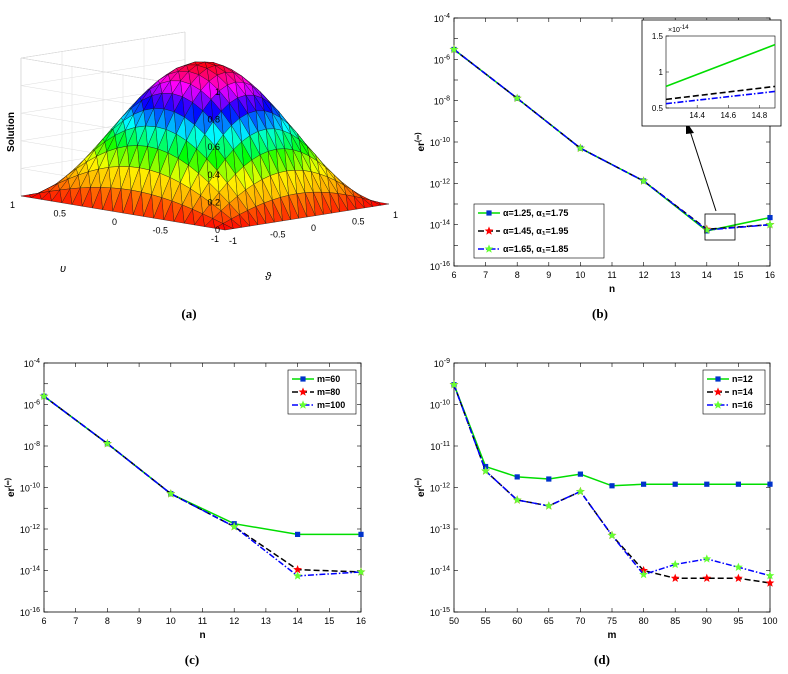 The image size is (788, 674). Describe the element at coordinates (549, 621) in the screenshot. I see `x-tick-label: 65` at that location.